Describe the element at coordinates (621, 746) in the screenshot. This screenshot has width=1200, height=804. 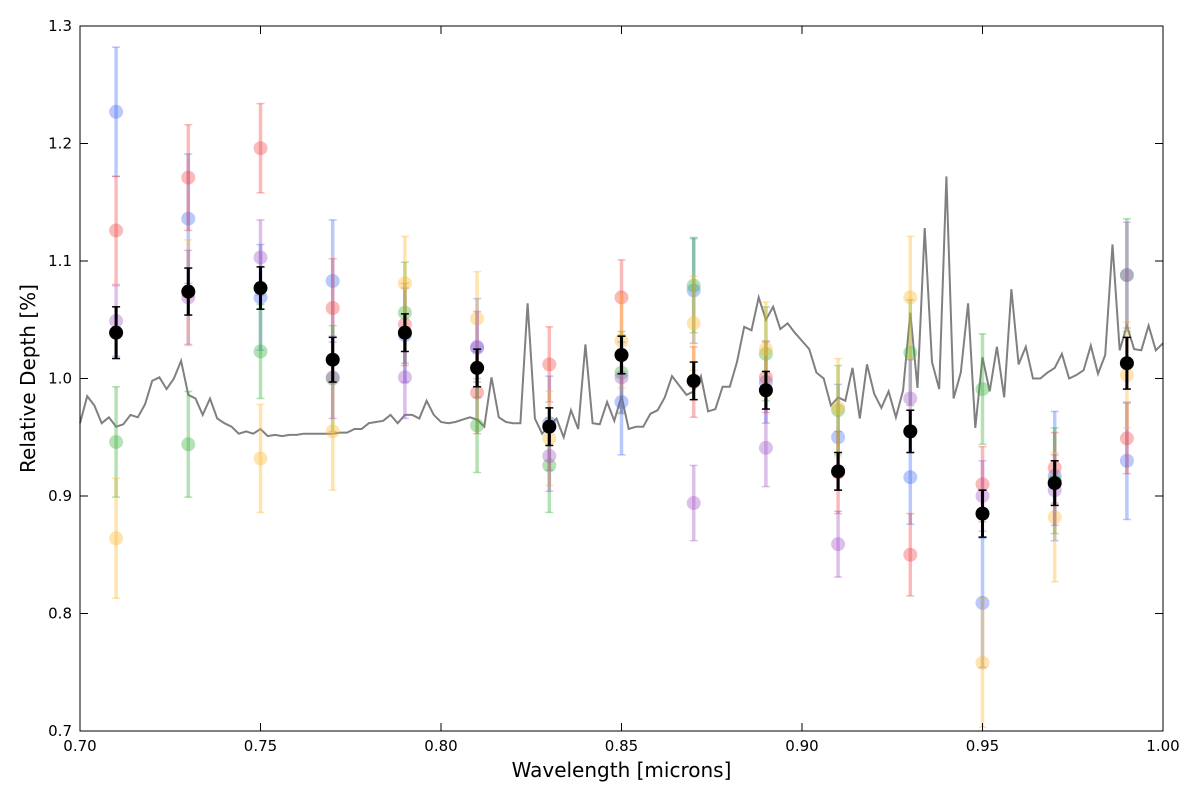
I see `x-tick-label: 0.85` at that location.